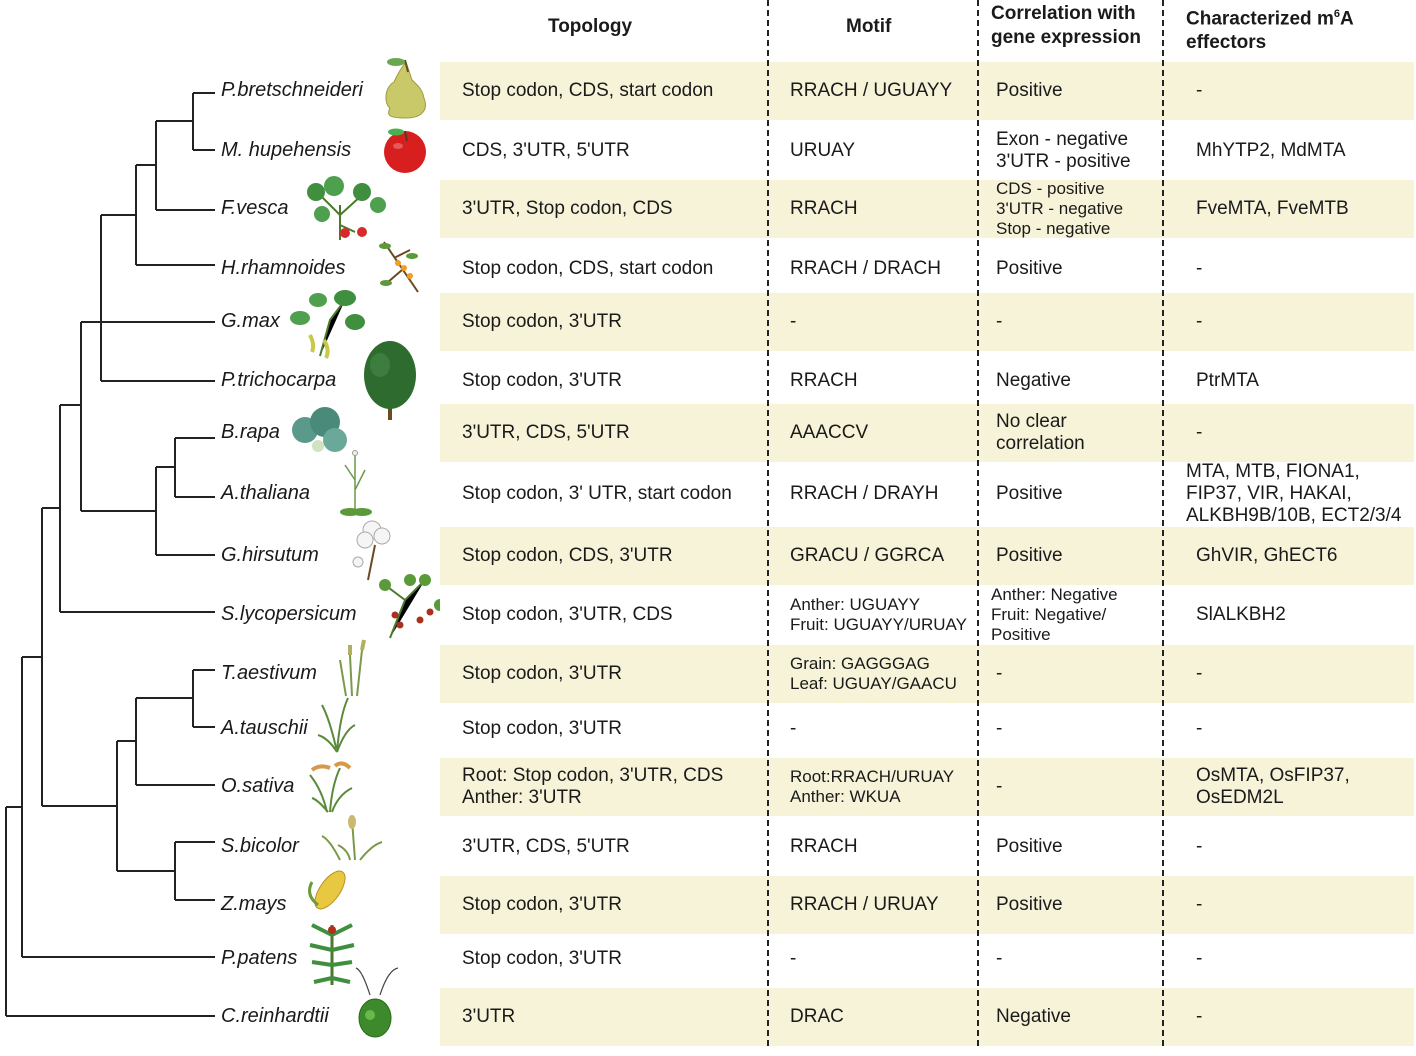  Describe the element at coordinates (405, 88) in the screenshot. I see `pear-icon` at that location.